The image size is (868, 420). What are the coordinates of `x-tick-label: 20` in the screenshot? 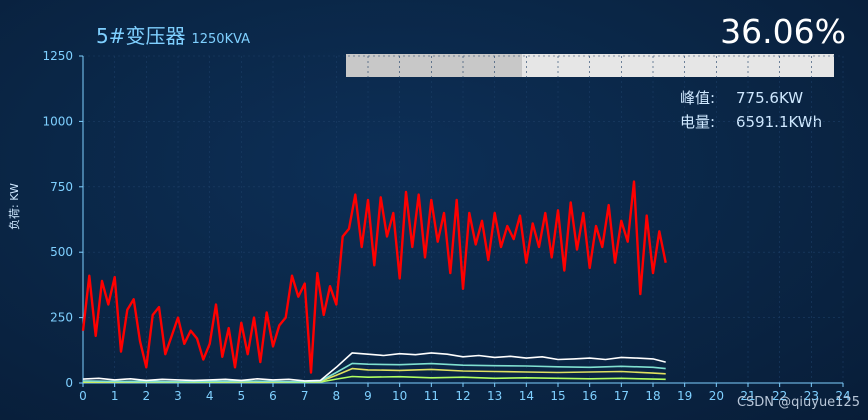 It's located at (716, 396).